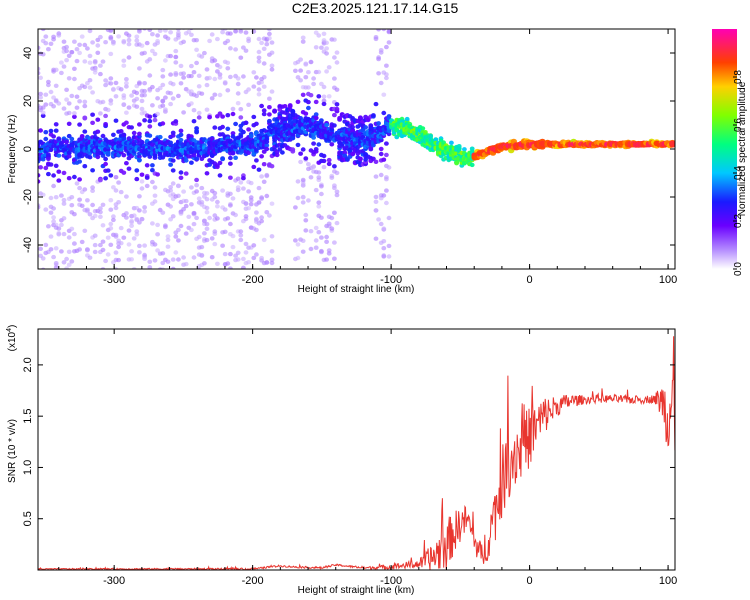 Image resolution: width=750 pixels, height=600 pixels. I want to click on chart-title: C2E3.2025.121.17.14.G15, so click(375, 8).